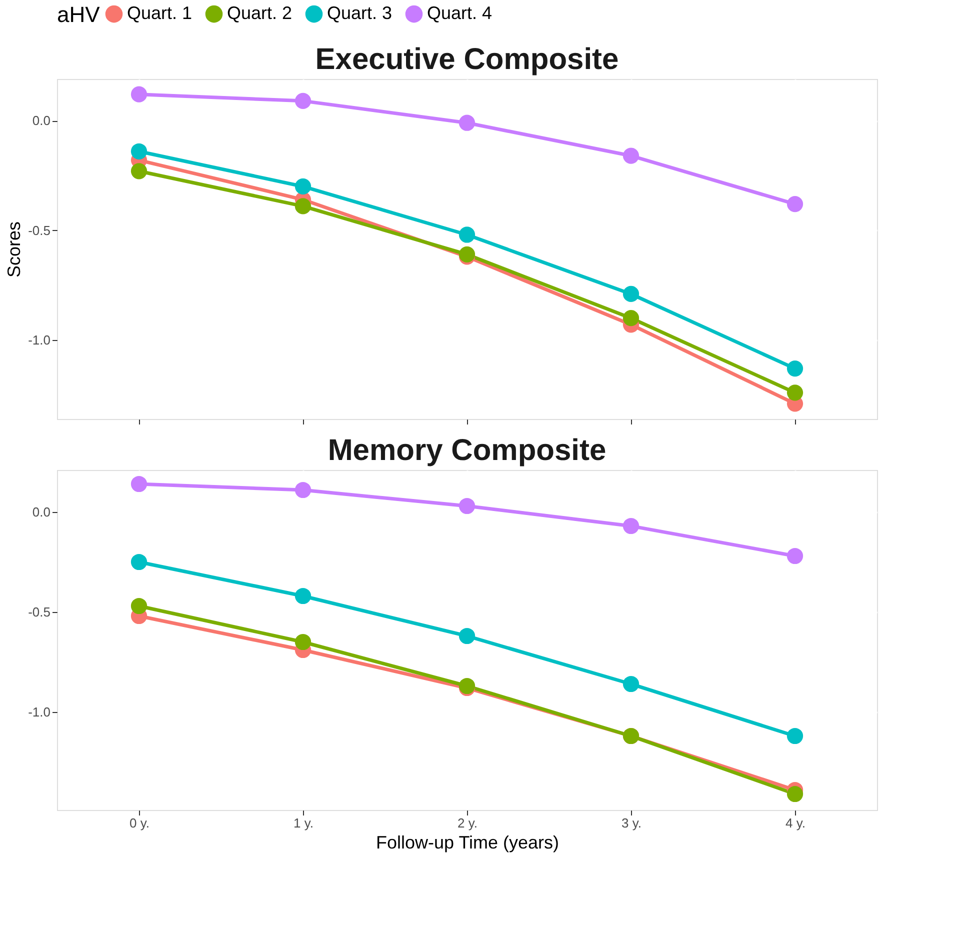 The width and height of the screenshot is (964, 943). Describe the element at coordinates (140, 823) in the screenshot. I see `x-tick-label: 0 y.` at that location.